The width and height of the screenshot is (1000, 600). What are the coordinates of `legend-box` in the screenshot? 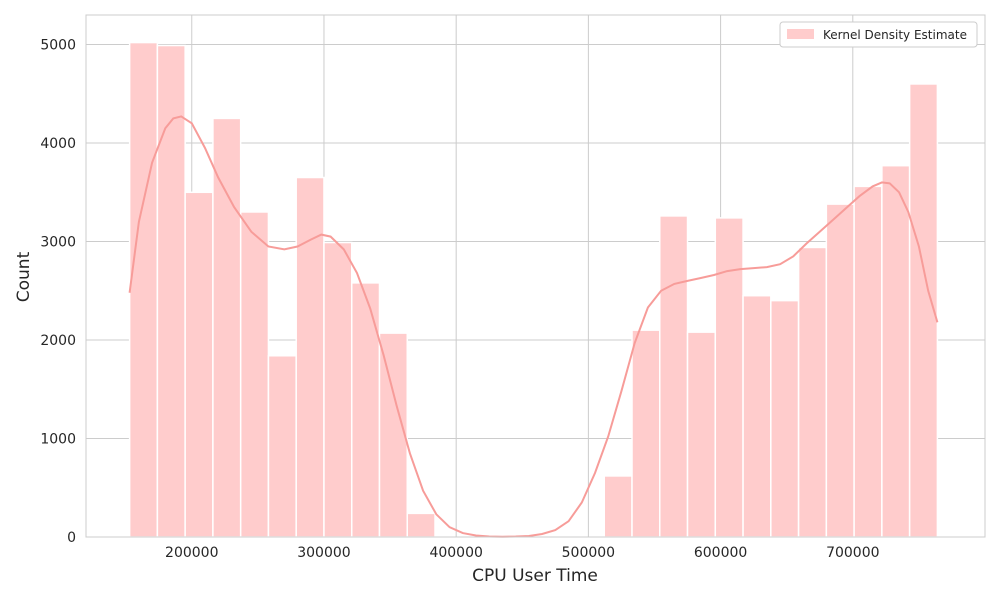 It's located at (878, 34).